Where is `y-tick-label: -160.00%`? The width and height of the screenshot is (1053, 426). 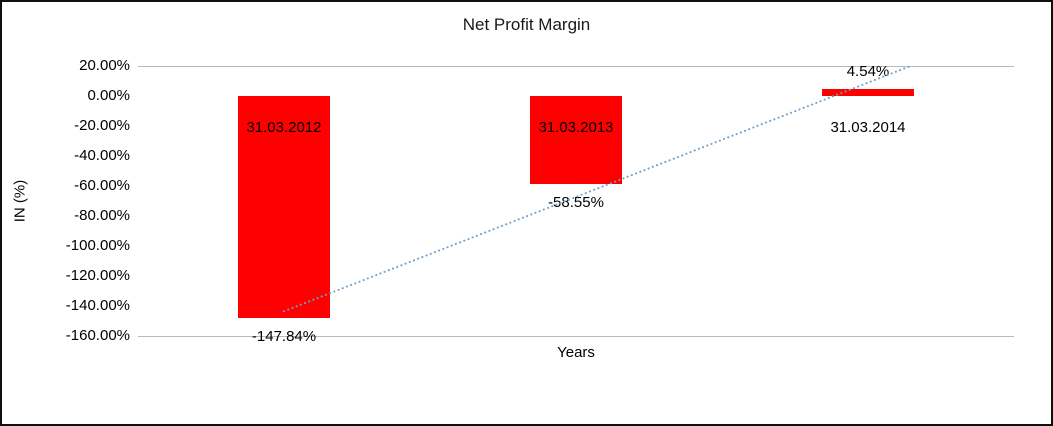
y-tick-label: -160.00% is located at coordinates (97, 335).